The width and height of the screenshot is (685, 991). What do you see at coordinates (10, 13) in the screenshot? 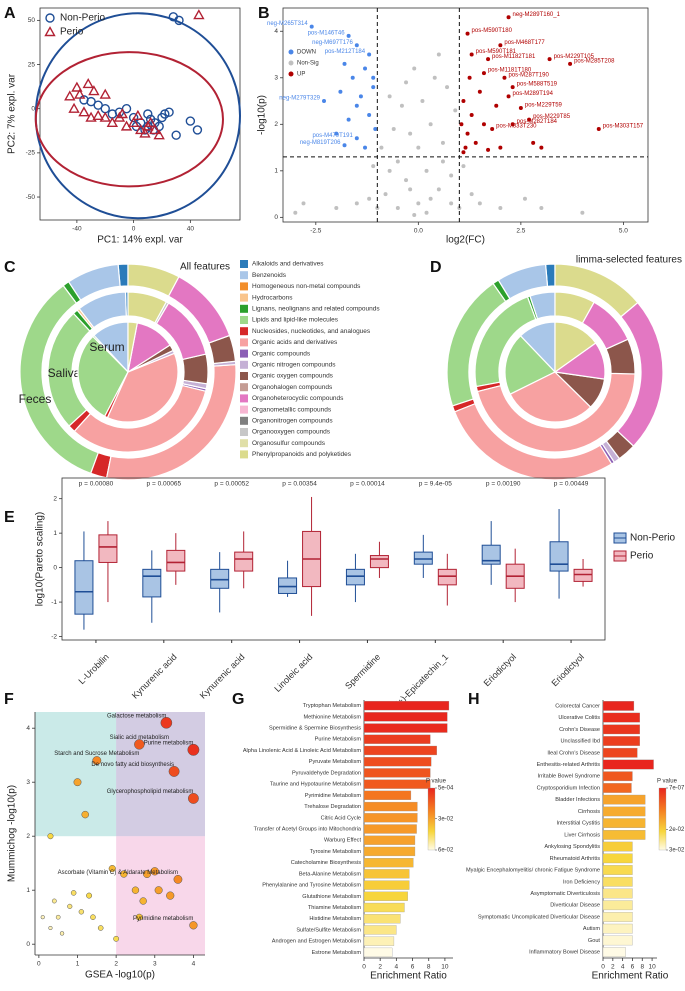
I see `panel-label: A` at bounding box center [10, 13].